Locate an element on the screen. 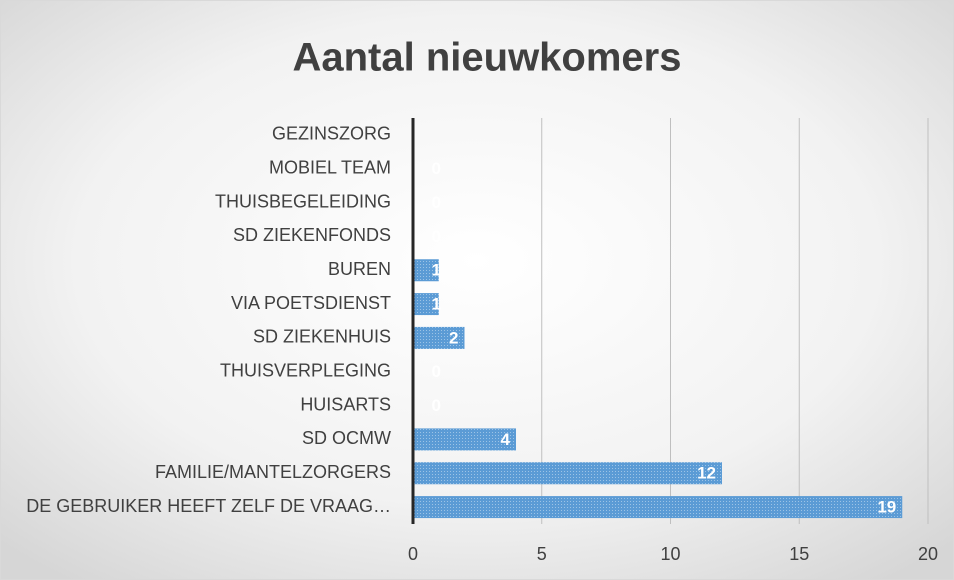  y-tick-label: FAMILIE/MANTELZORGERS is located at coordinates (273, 472).